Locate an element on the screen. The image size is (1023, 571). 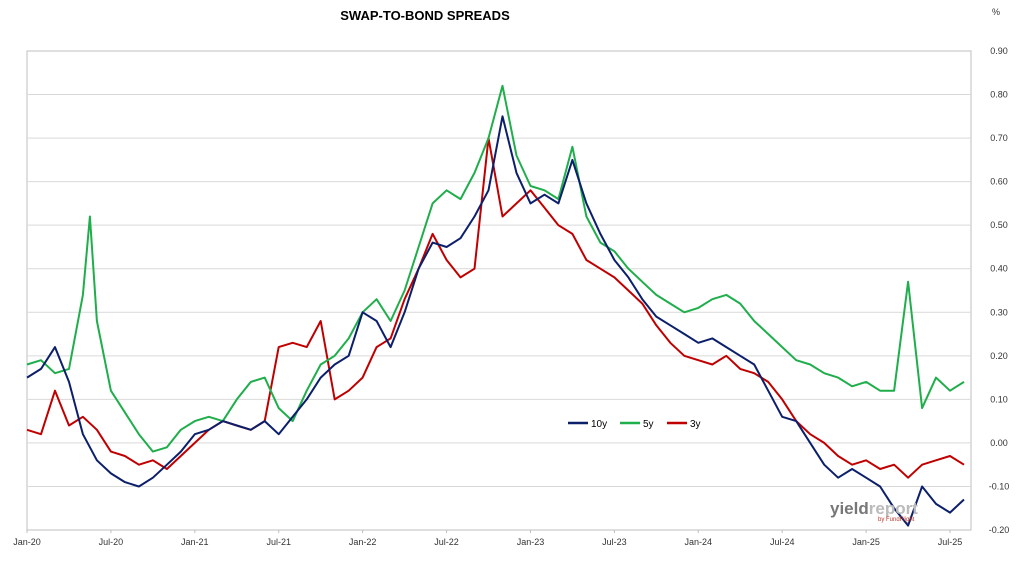
x-tick-label: Jan-25 is located at coordinates (866, 542).